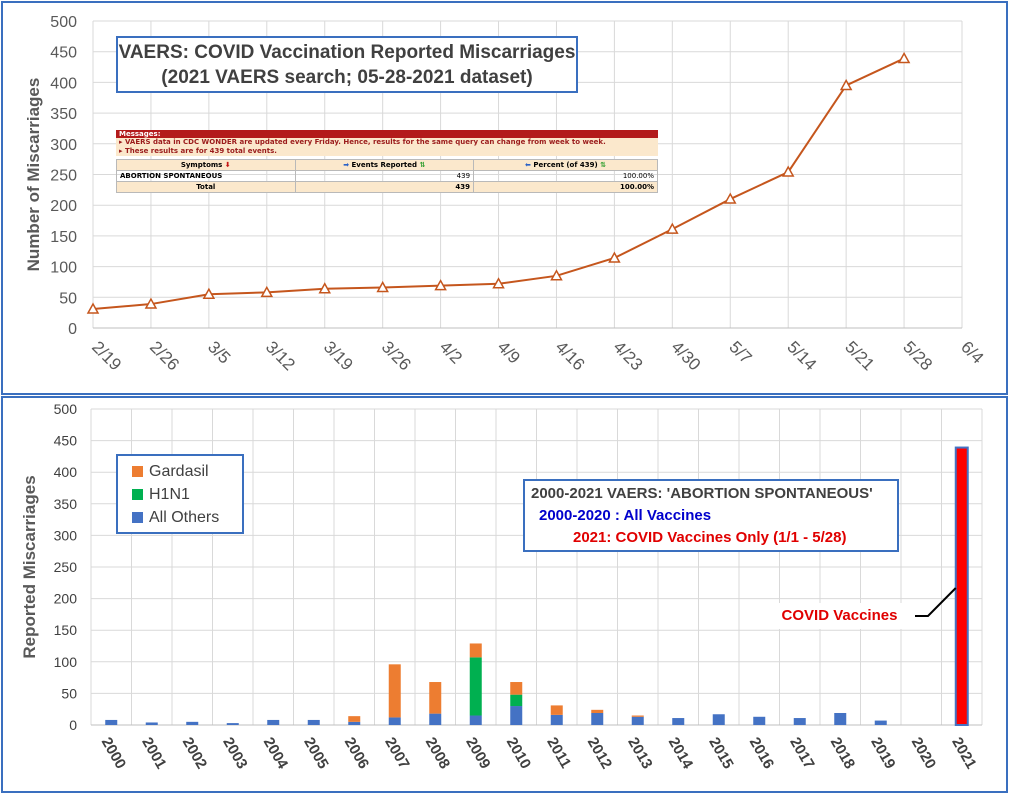 This screenshot has height=794, width=1011. What do you see at coordinates (66, 409) in the screenshot?
I see `y-tick-label: 500` at bounding box center [66, 409].